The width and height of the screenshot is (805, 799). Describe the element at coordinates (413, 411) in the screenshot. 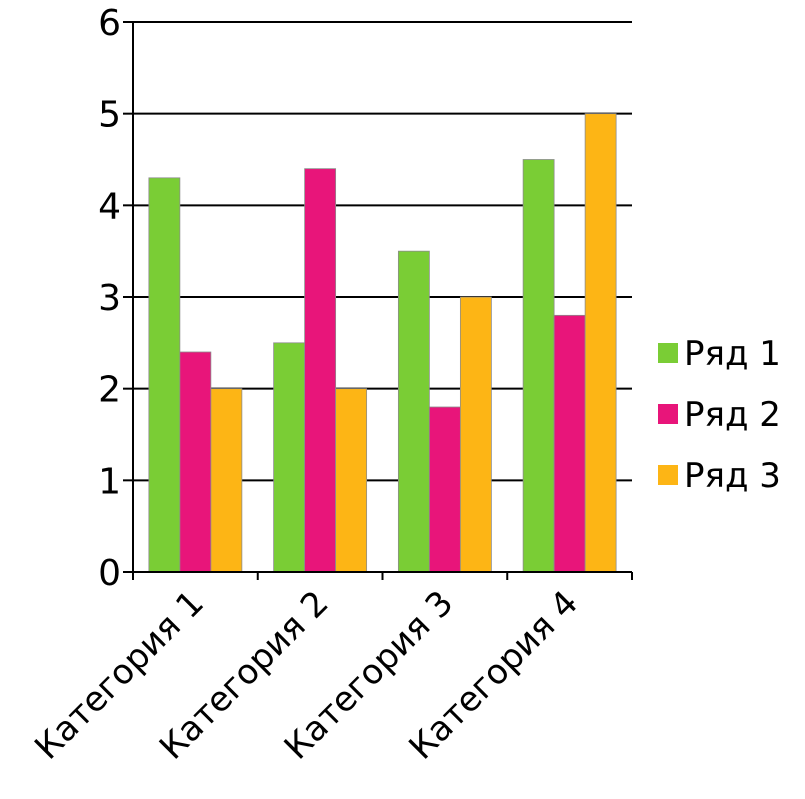

I see `bar-series1-cat3` at that location.